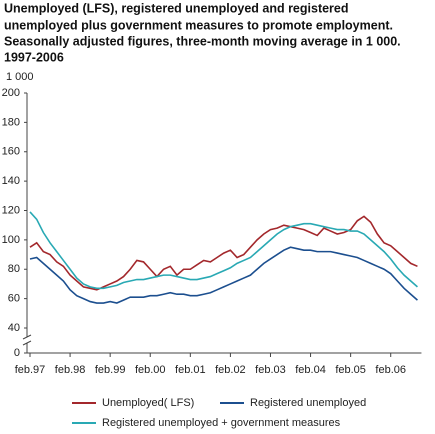 This screenshot has width=435, height=434. I want to click on y-tick-label: 160, so click(11, 152).